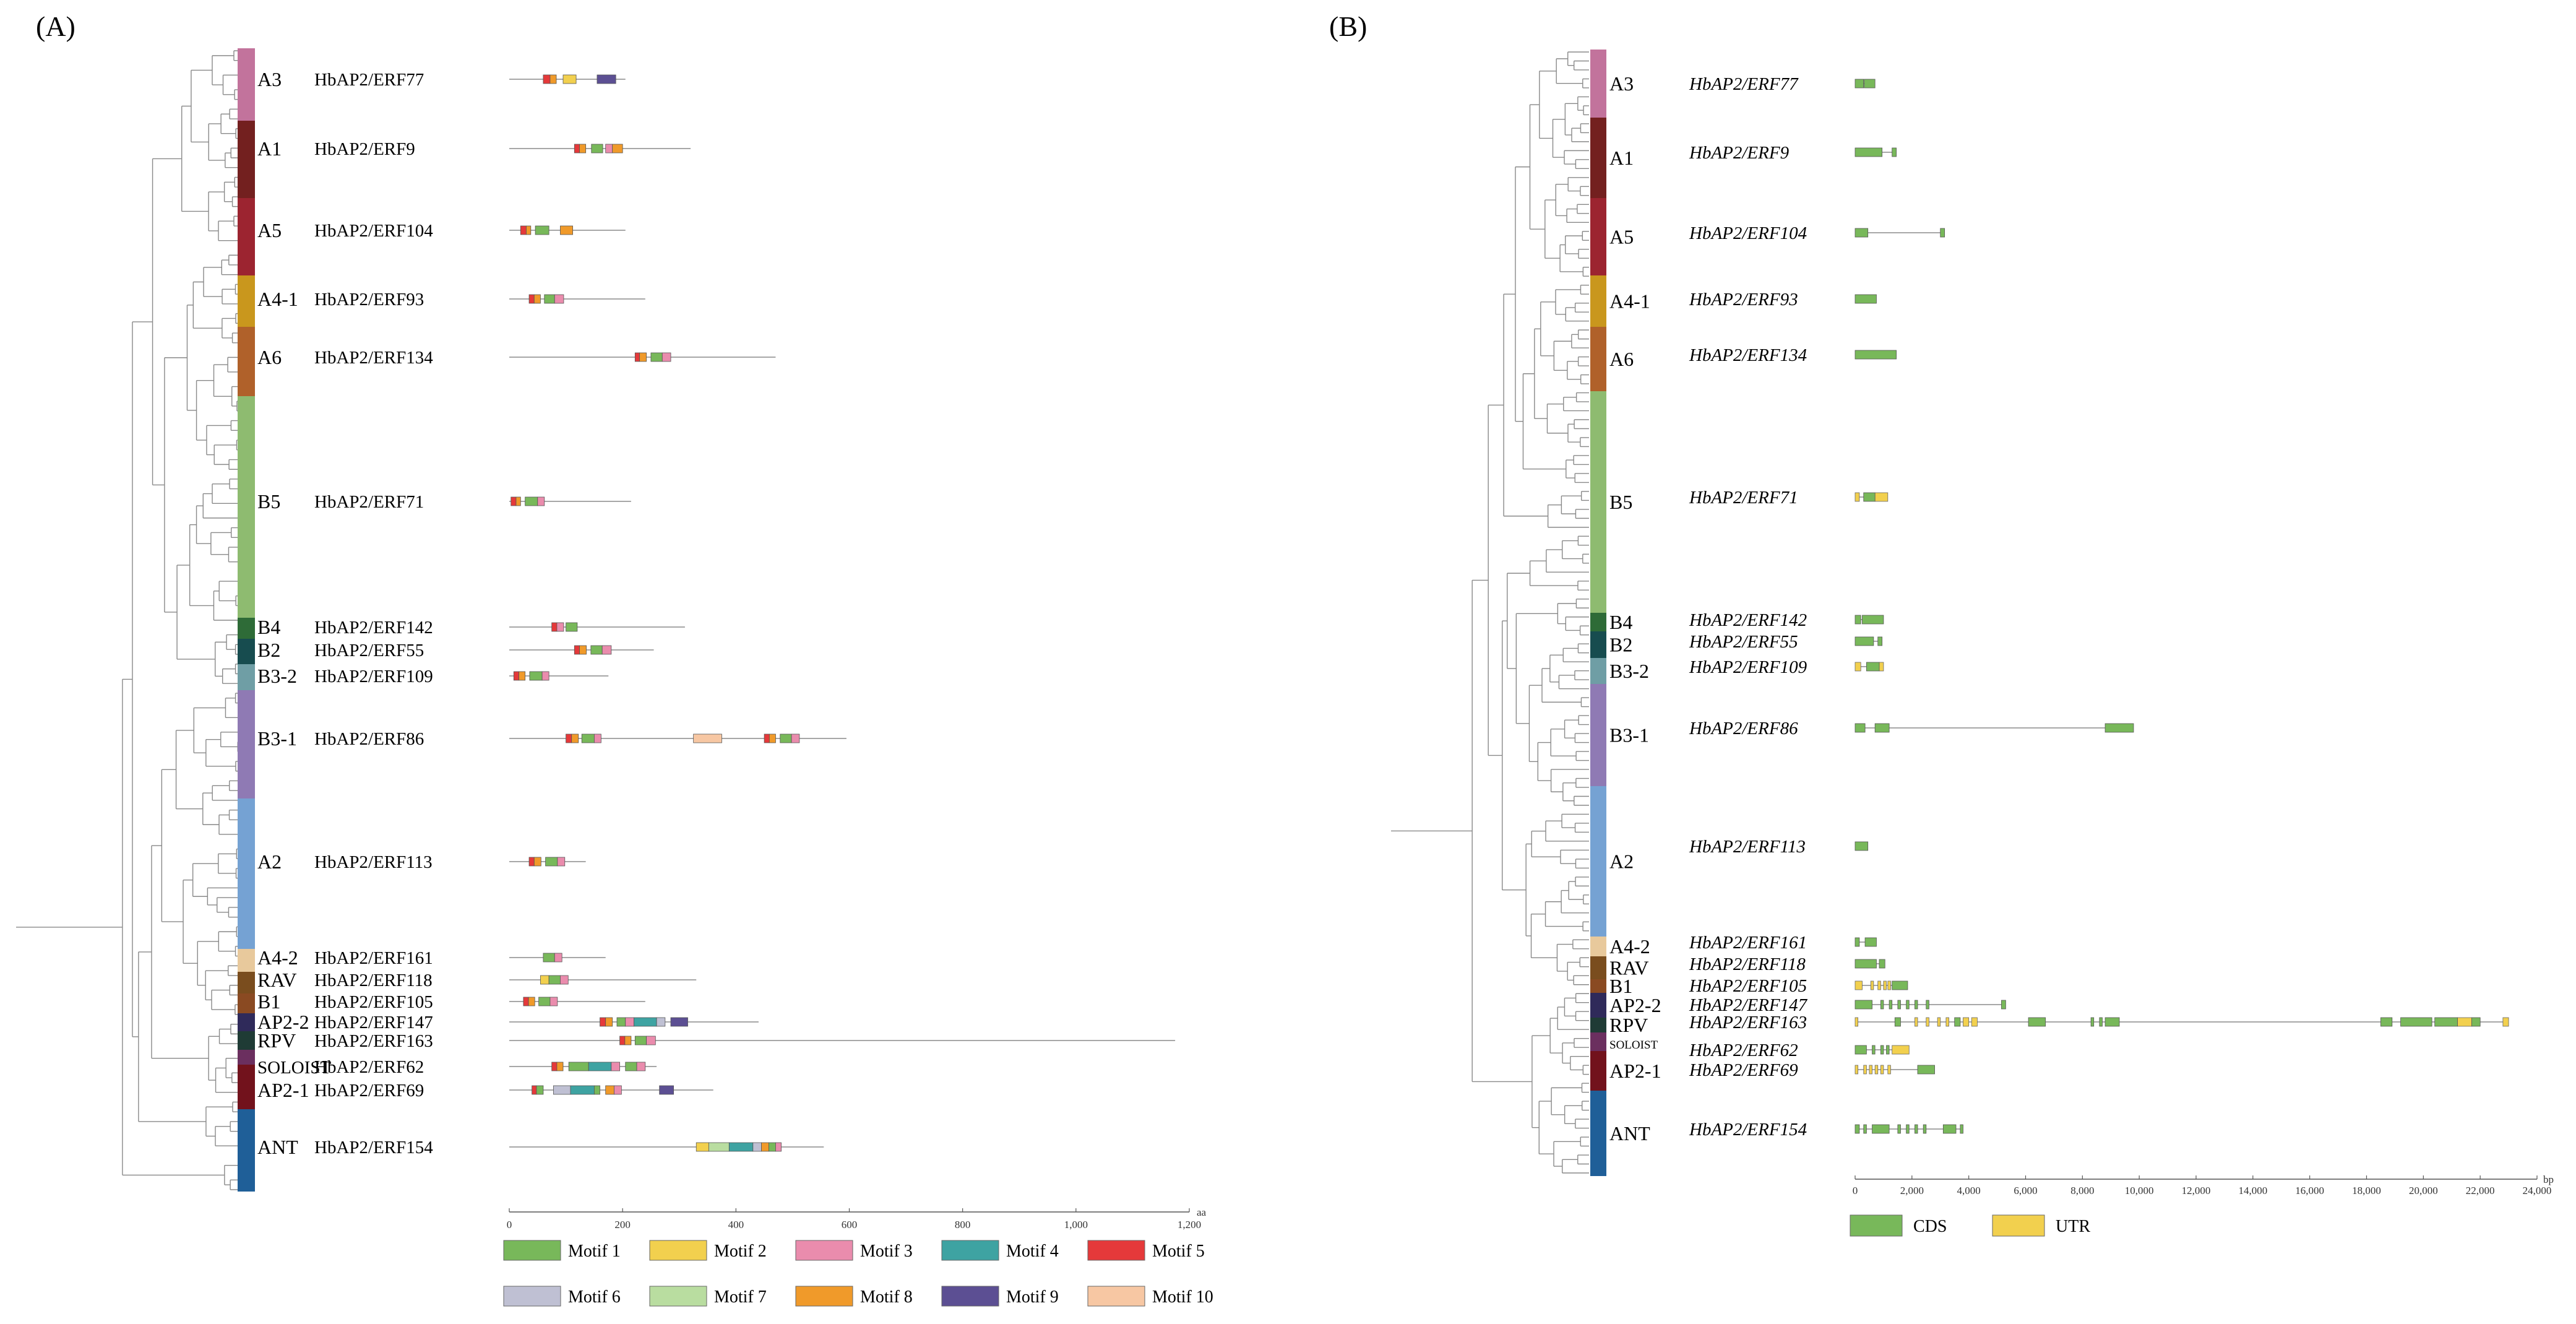 The height and width of the screenshot is (1324, 2576). Describe the element at coordinates (2196, 1190) in the screenshot. I see `axis-tick-label: 12,000` at that location.